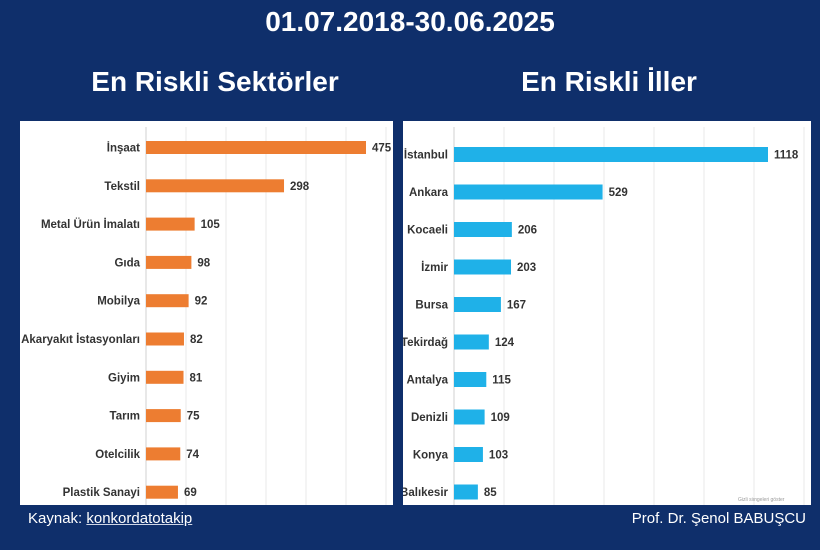  What do you see at coordinates (609, 81) in the screenshot?
I see `provinces-chart-title: En Riskli İller` at bounding box center [609, 81].